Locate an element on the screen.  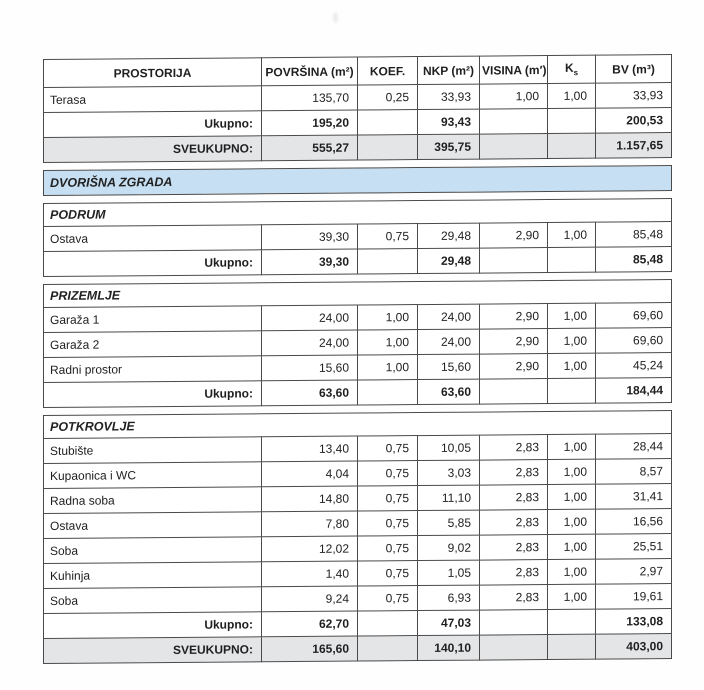
cell-prostorija: Radni prostor is located at coordinates (152, 369).